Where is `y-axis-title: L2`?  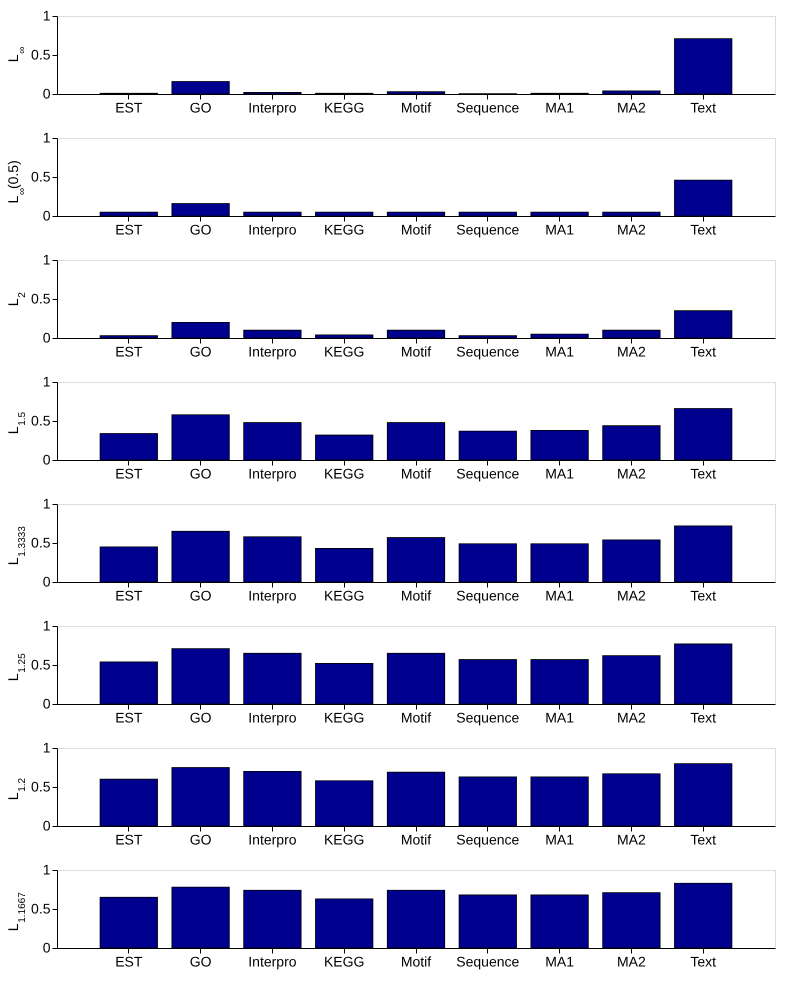
y-axis-title: L2 is located at coordinates (16, 299).